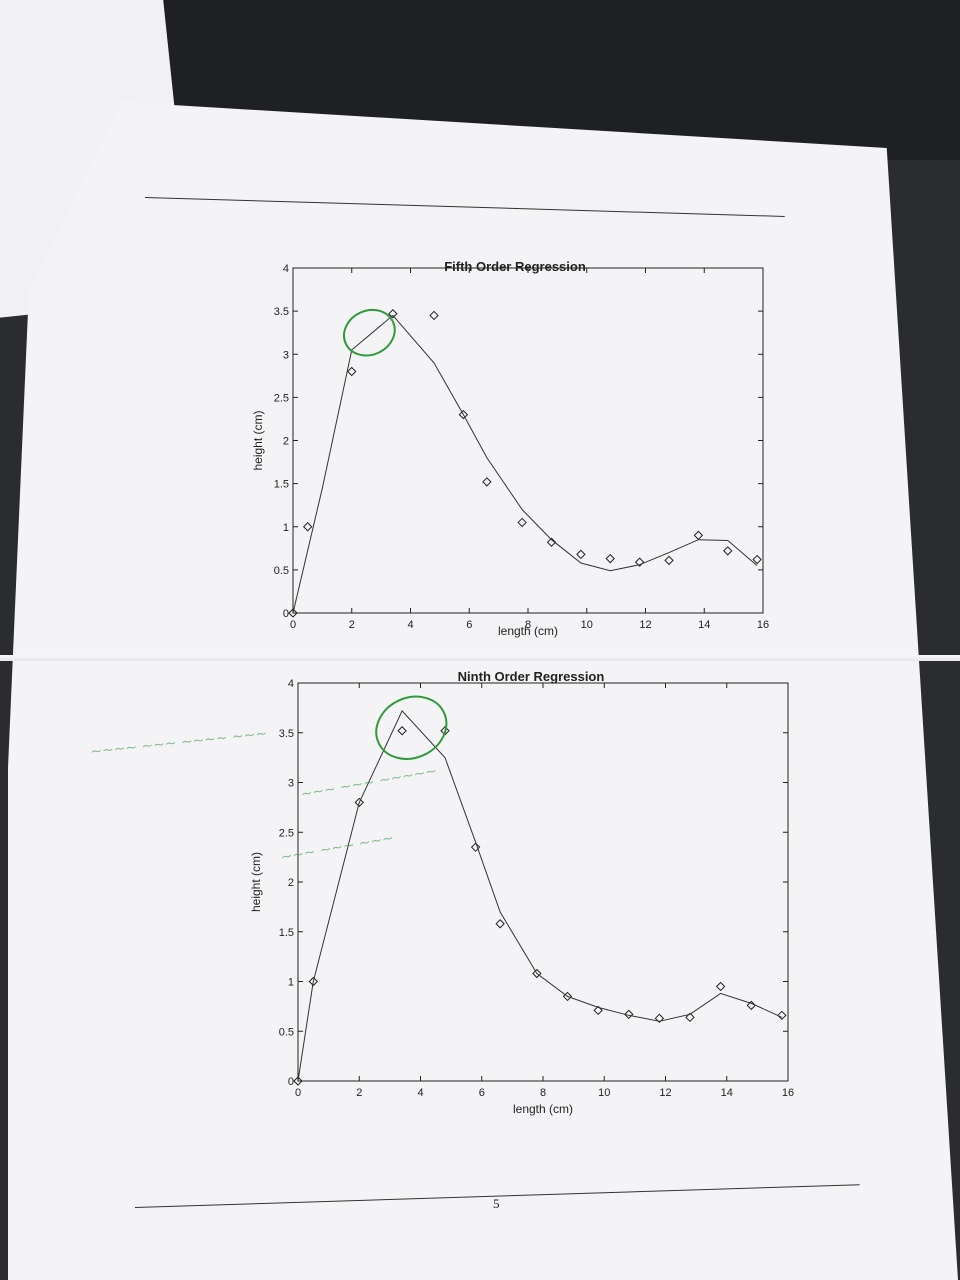  Describe the element at coordinates (291, 784) in the screenshot. I see `chart-2-y-tick-label: 3` at that location.